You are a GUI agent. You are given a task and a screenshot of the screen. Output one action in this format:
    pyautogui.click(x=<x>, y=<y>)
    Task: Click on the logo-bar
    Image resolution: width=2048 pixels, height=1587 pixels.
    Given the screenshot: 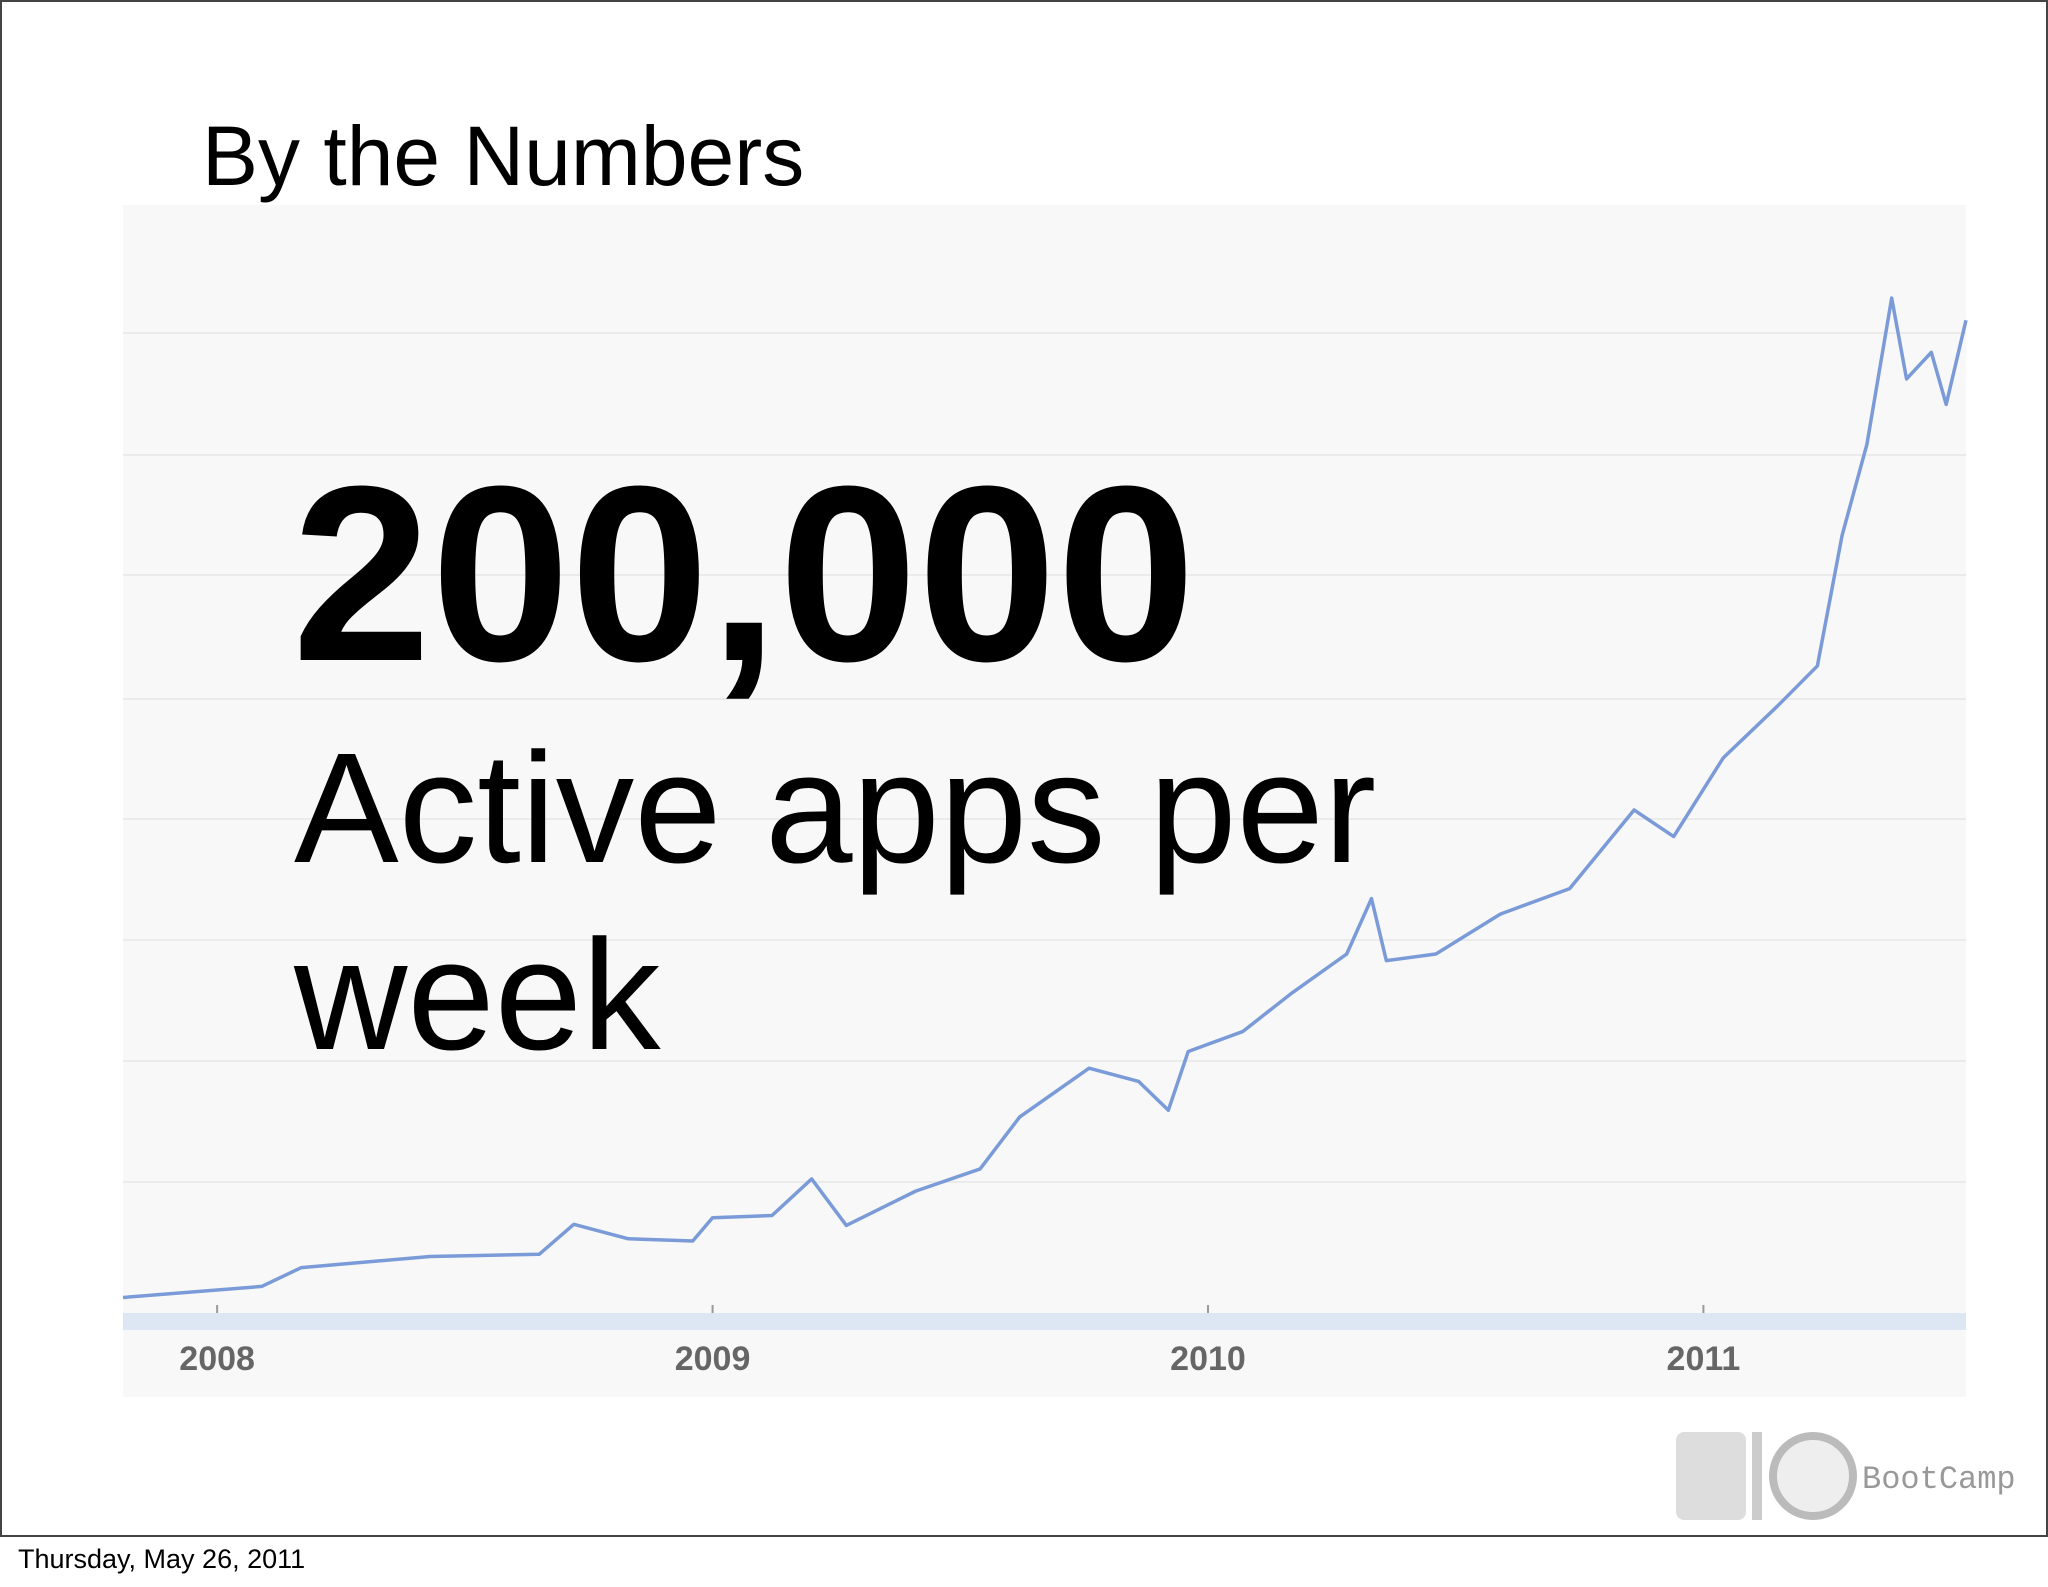 What is the action you would take?
    pyautogui.click(x=1757, y=1476)
    